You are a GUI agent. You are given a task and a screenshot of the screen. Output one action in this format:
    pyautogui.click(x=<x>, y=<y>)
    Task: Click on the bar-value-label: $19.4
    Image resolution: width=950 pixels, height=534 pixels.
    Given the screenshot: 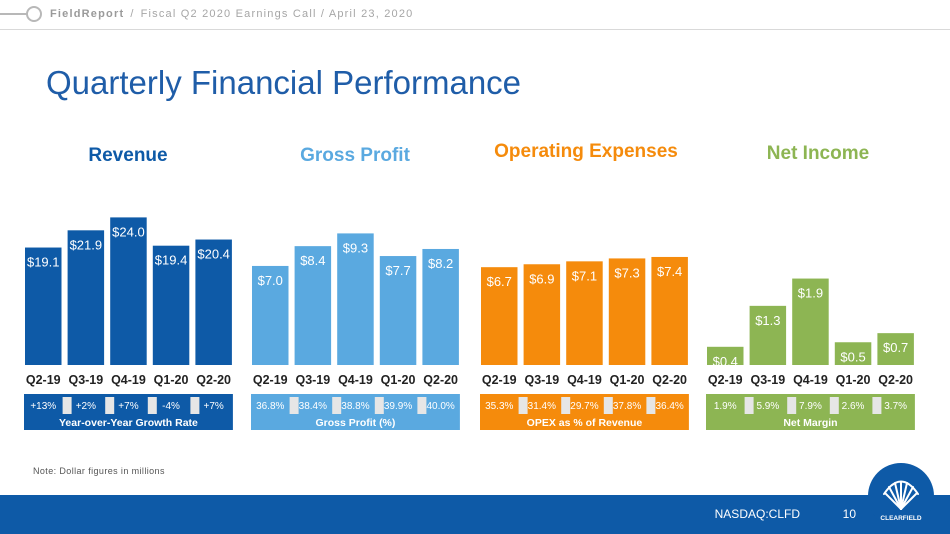 What is the action you would take?
    pyautogui.click(x=171, y=260)
    